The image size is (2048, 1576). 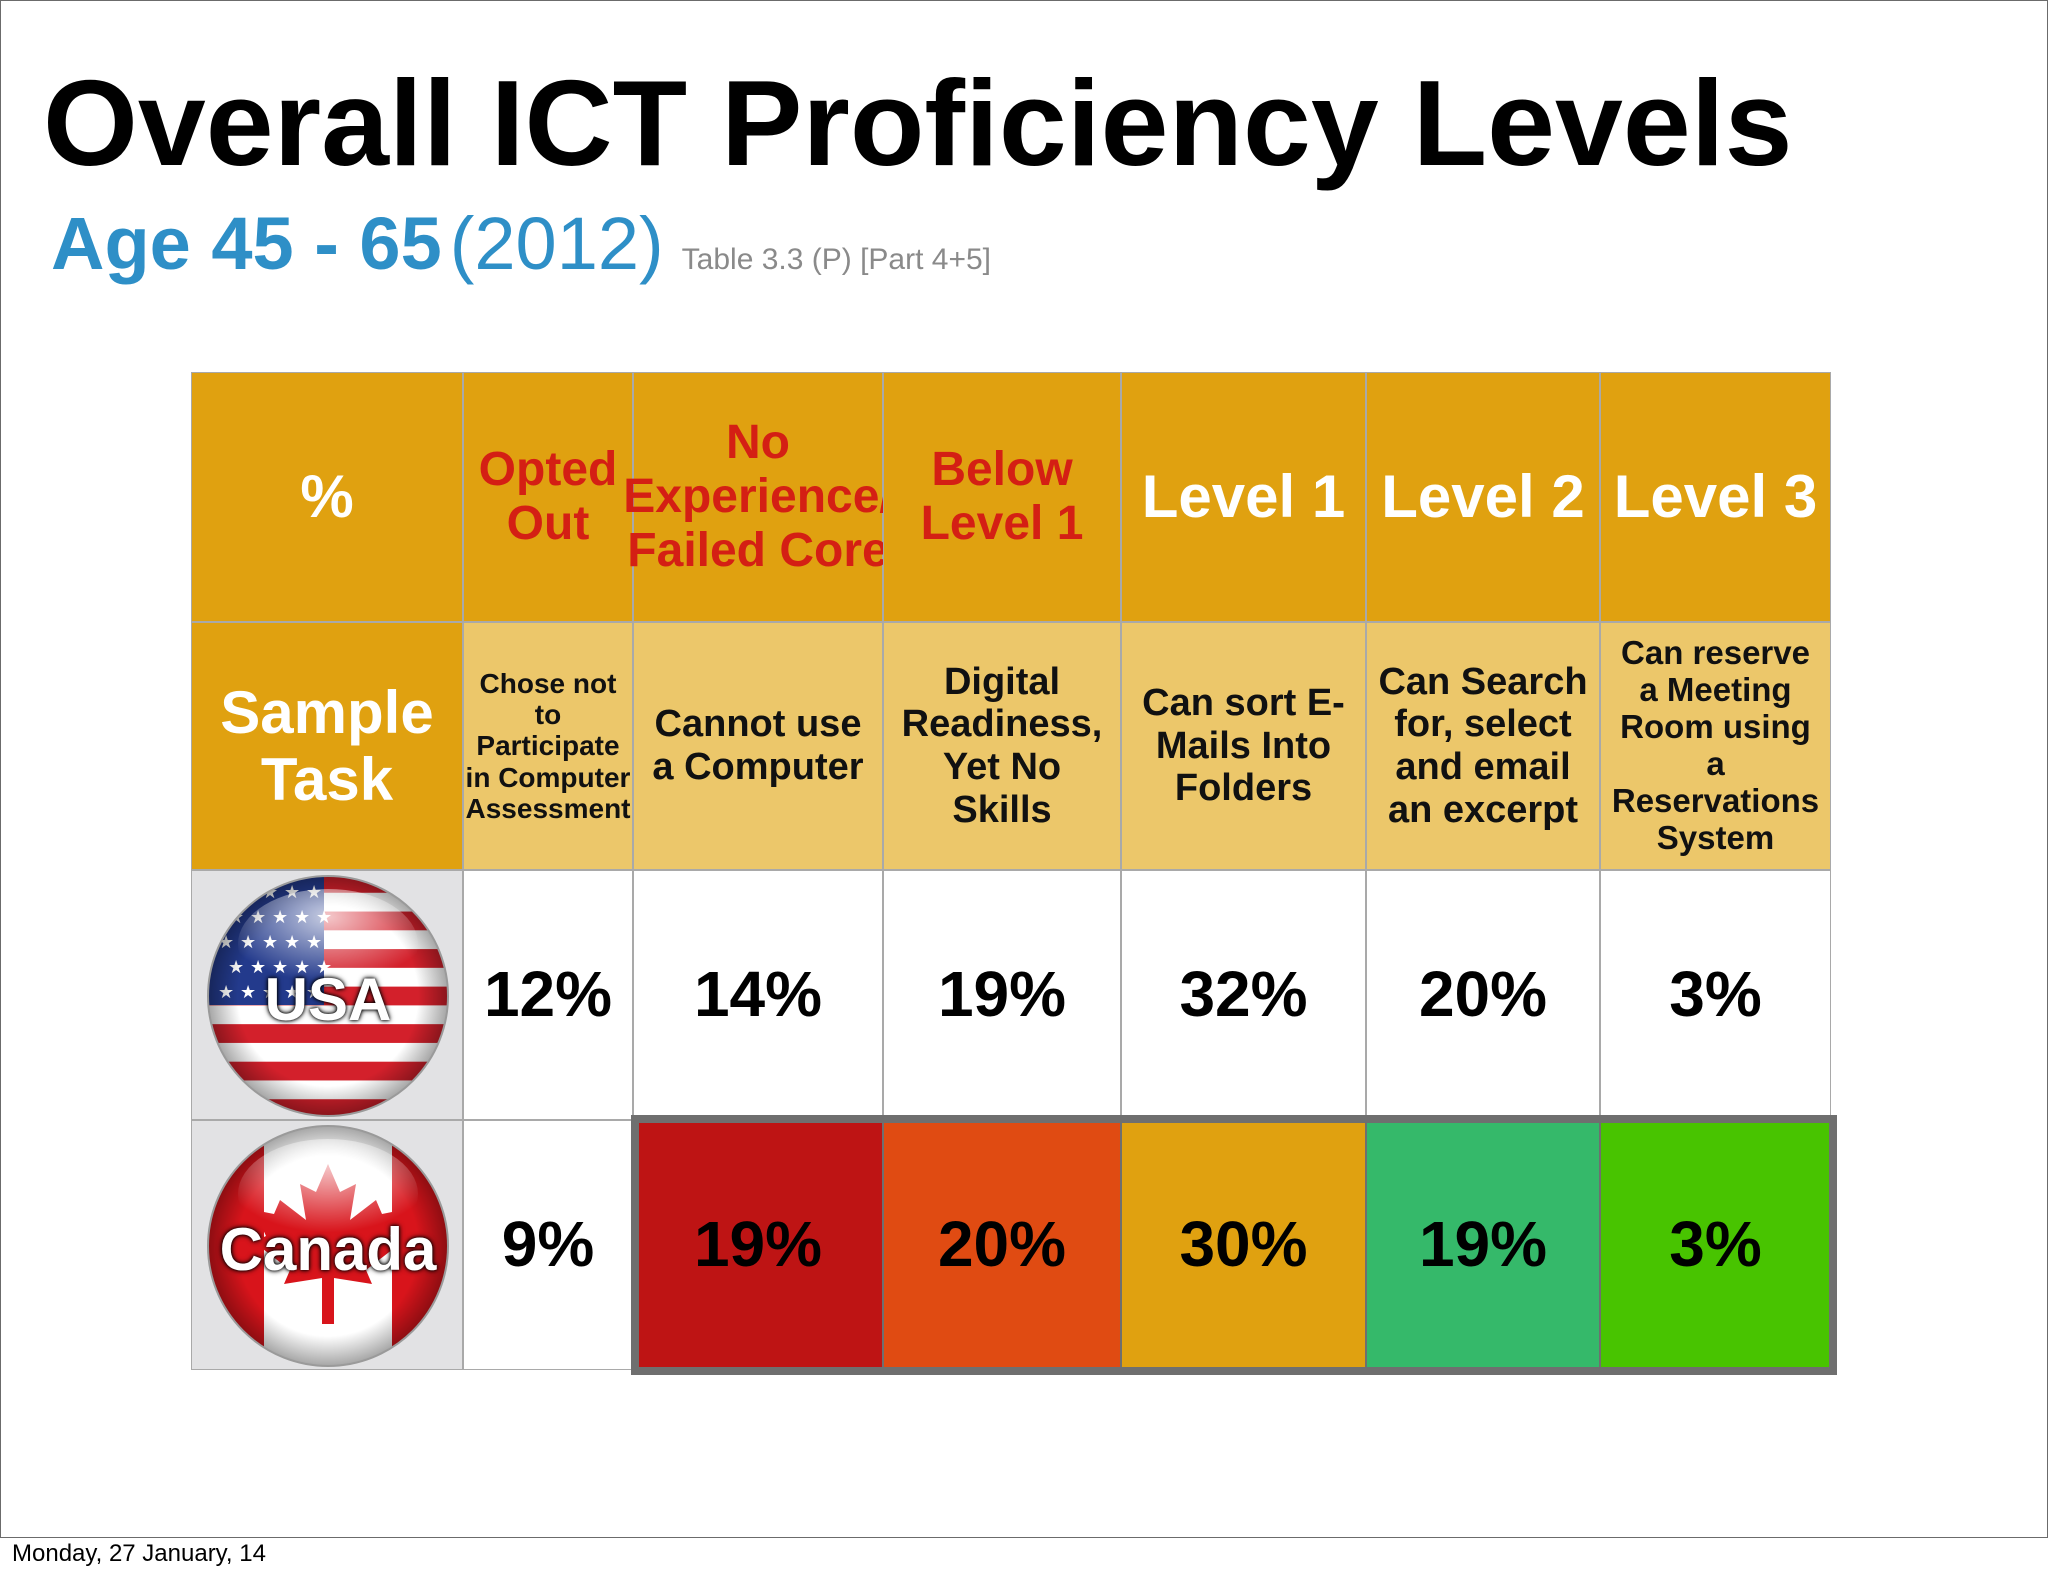 I want to click on header-column-2: No Experience/ Failed Core, so click(x=758, y=497).